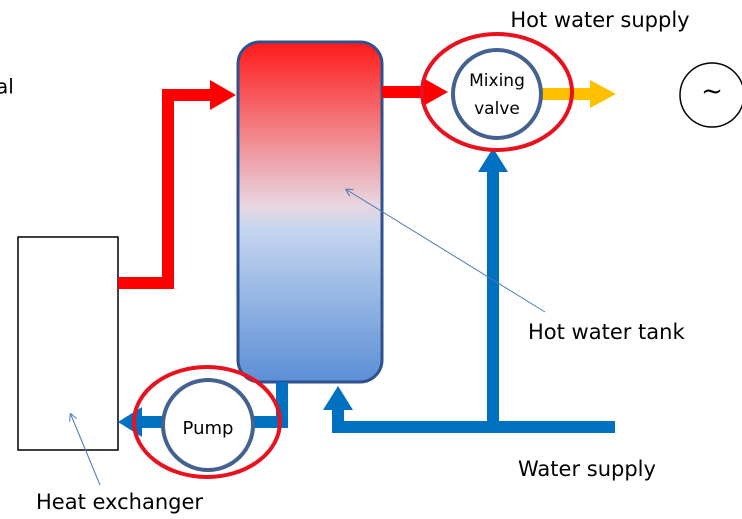 This screenshot has width=742, height=519. What do you see at coordinates (119, 502) in the screenshot?
I see `label: Heat exchanger` at bounding box center [119, 502].